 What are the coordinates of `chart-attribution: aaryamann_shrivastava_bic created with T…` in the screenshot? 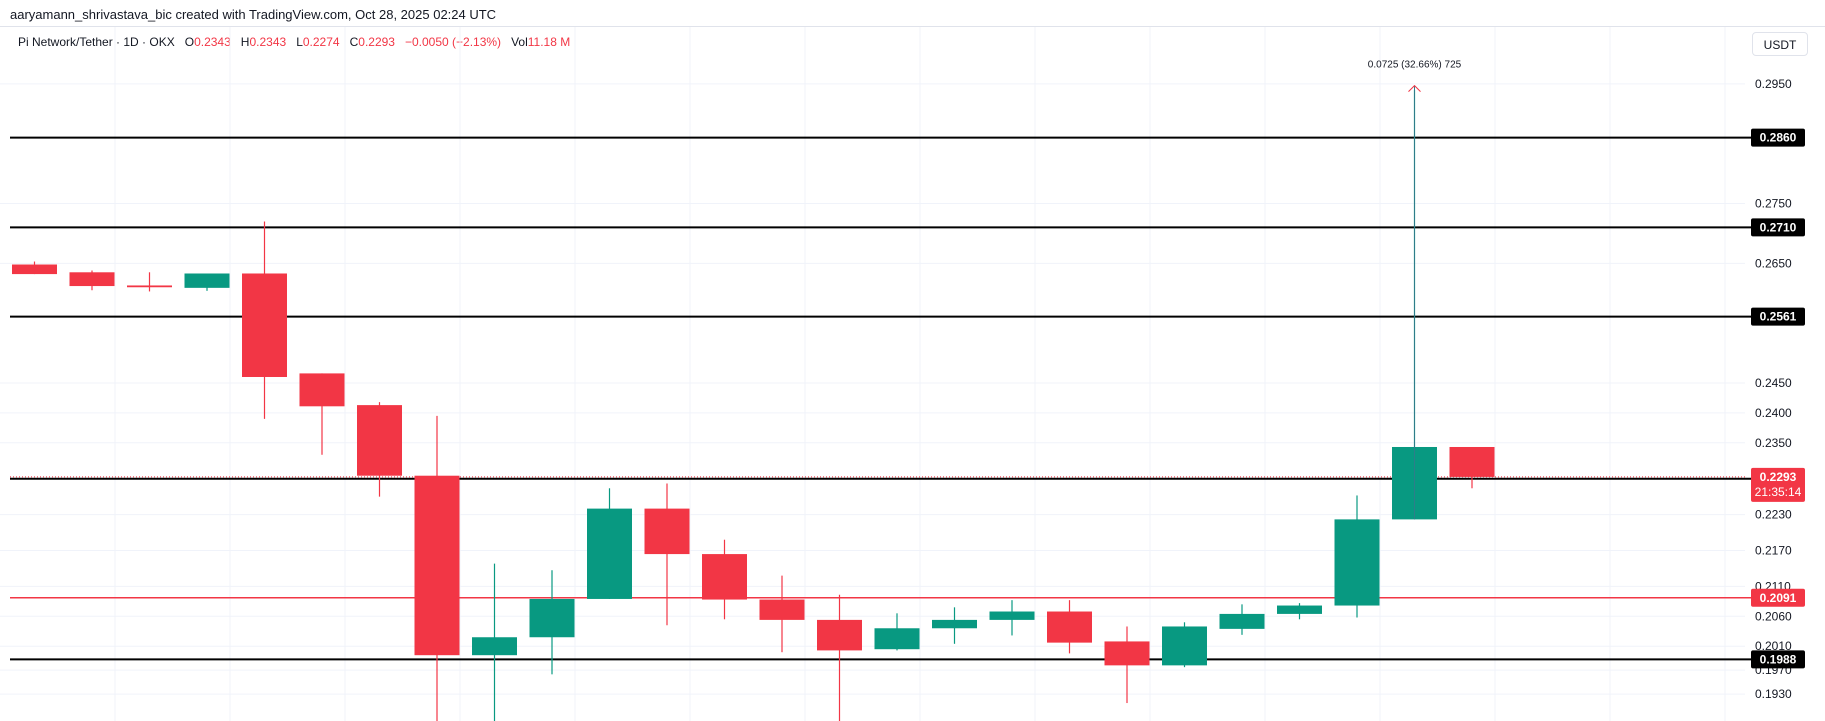 It's located at (253, 14).